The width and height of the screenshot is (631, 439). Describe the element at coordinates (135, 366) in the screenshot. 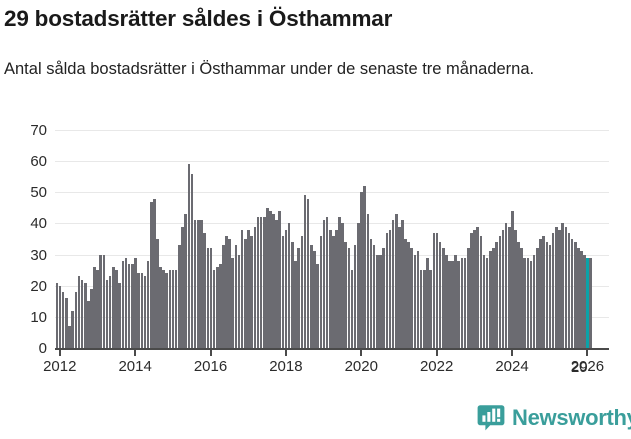

I see `x-axis-tick-label: 2014` at that location.